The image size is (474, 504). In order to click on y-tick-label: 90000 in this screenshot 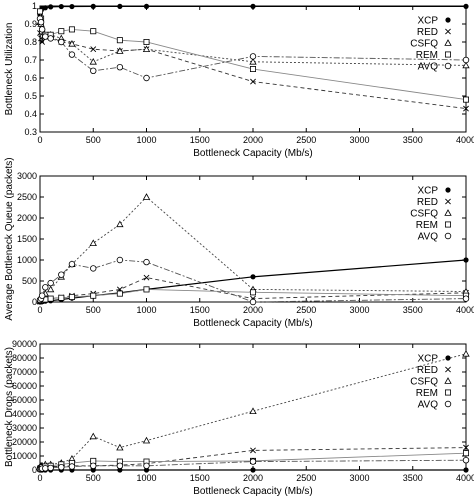, I will do `click(24, 344)`.